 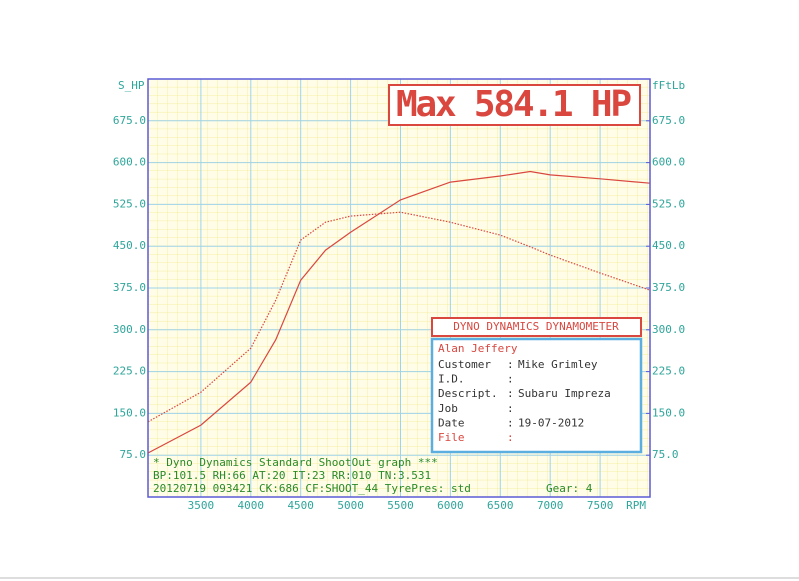 I want to click on x-tick-label: 4000, so click(x=251, y=505).